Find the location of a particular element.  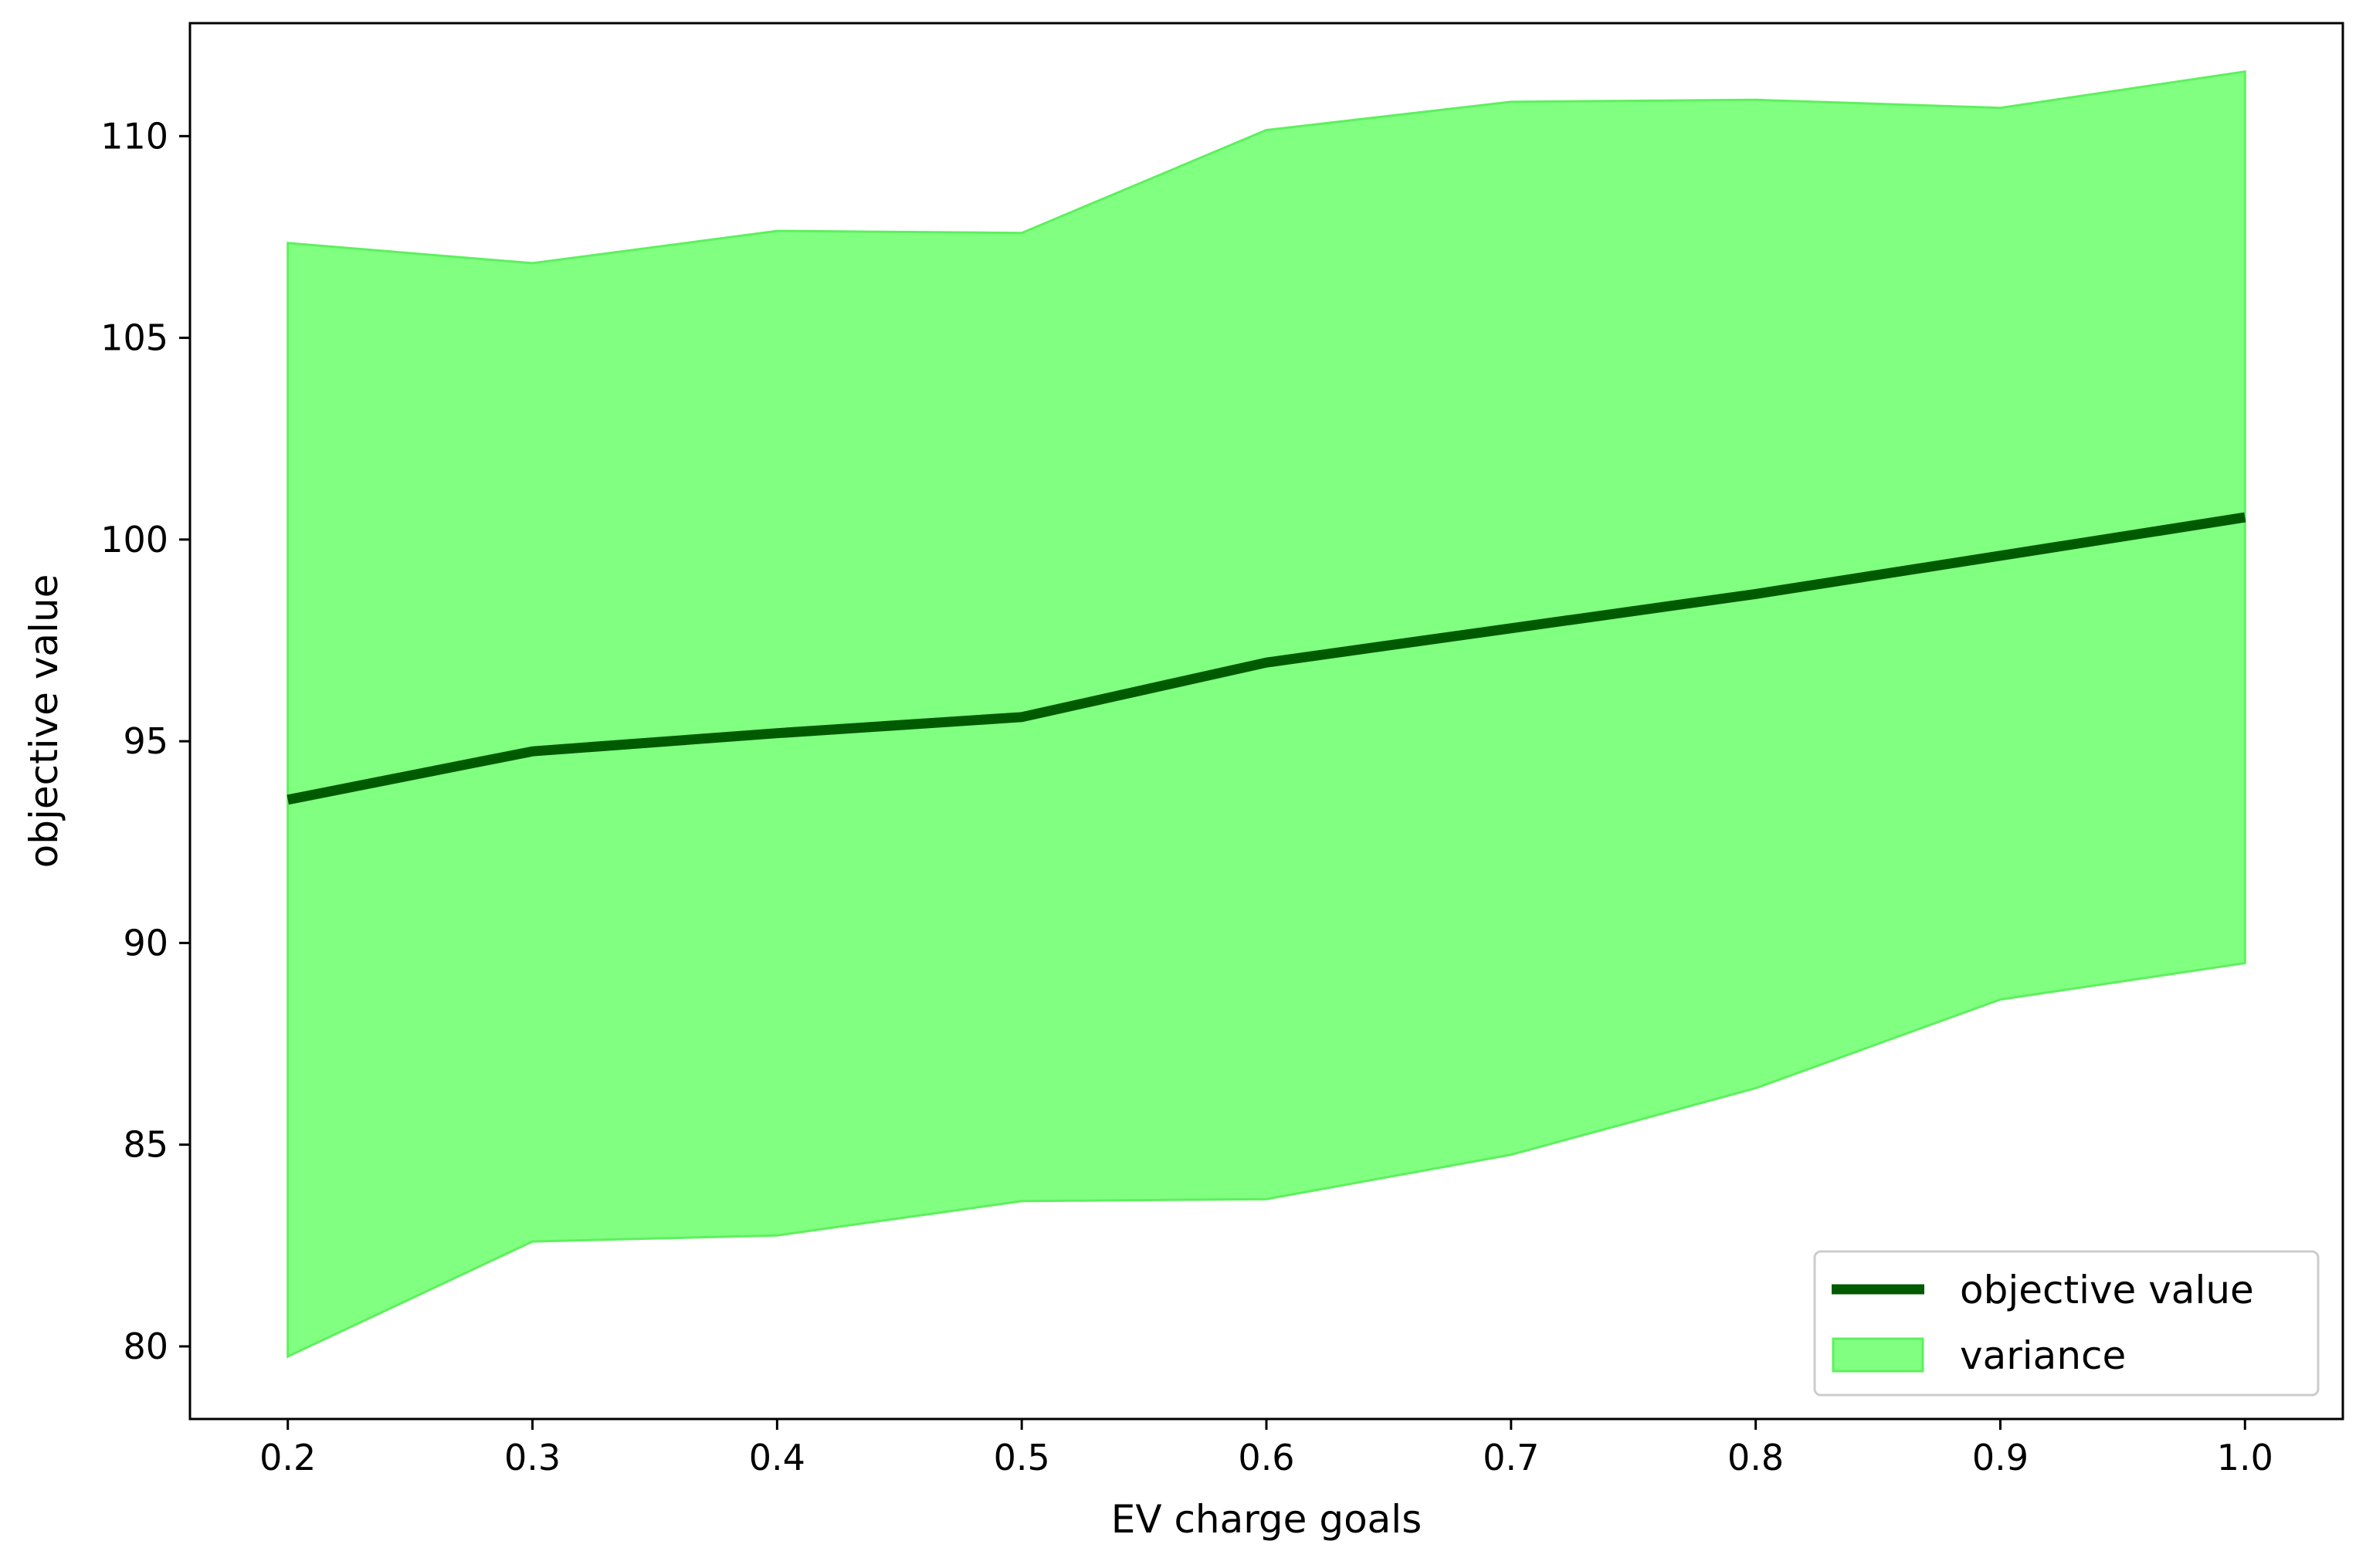

legend-variance-label: variance is located at coordinates (2043, 1355).